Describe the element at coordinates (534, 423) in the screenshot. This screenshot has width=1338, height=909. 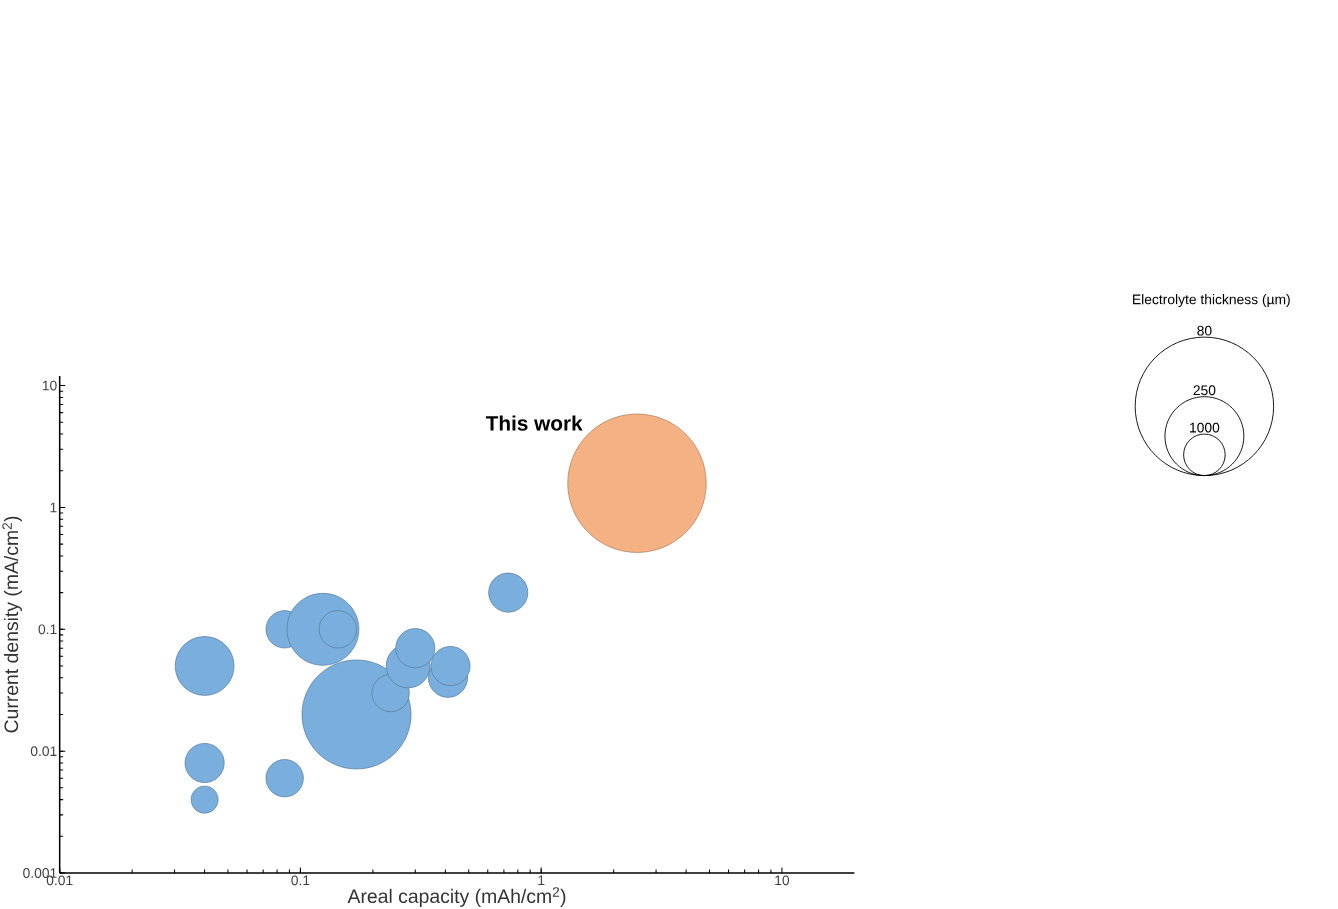
I see `series-label: This work` at that location.